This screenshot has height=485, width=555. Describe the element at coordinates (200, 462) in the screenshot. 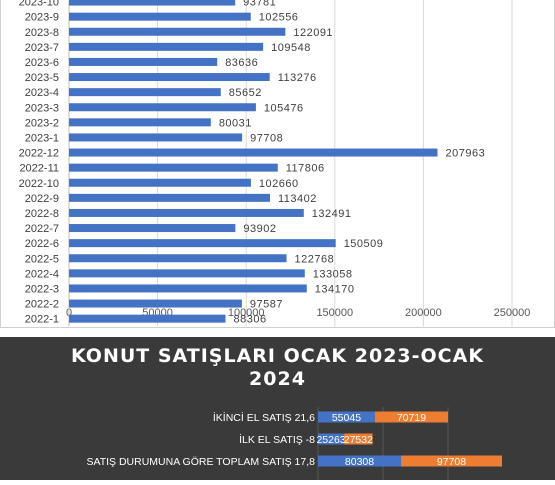

I see `category-label: SATIŞ DURUMUNA GÖRE TOPLAM SATIŞ 17,8` at that location.